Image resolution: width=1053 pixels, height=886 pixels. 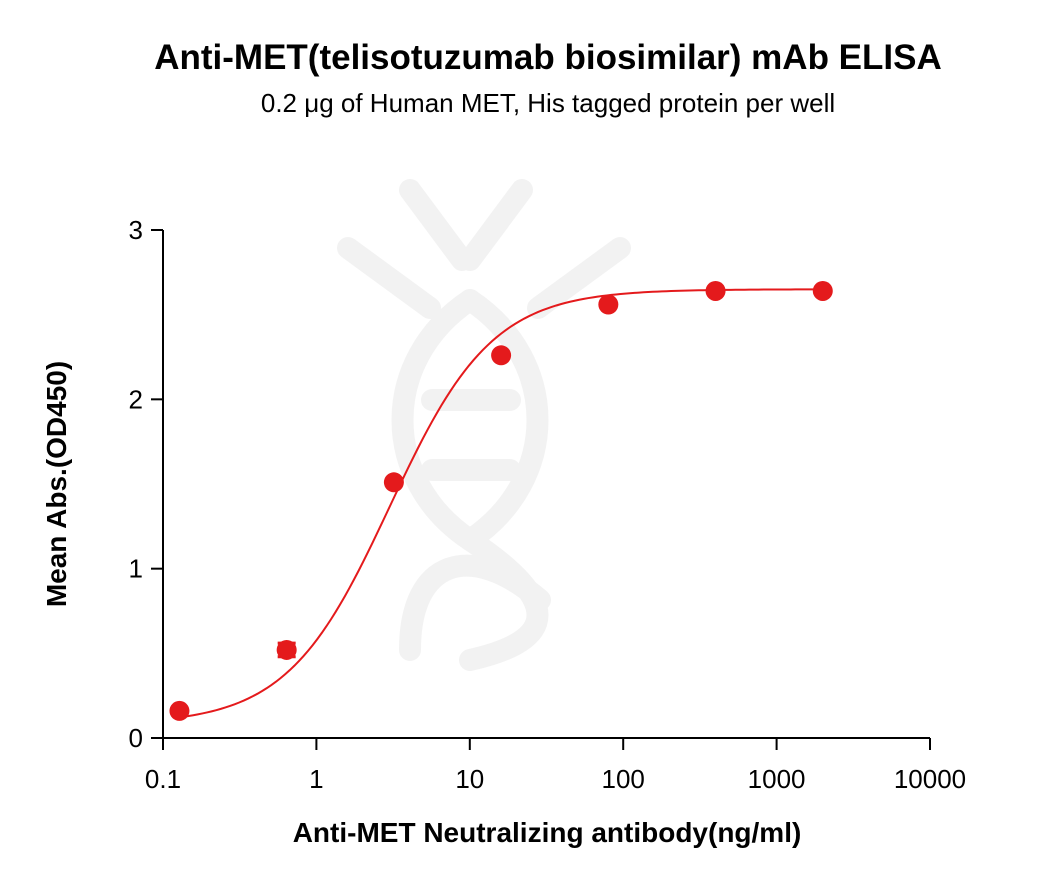 What do you see at coordinates (469, 779) in the screenshot?
I see `x-tick-label: 10` at bounding box center [469, 779].